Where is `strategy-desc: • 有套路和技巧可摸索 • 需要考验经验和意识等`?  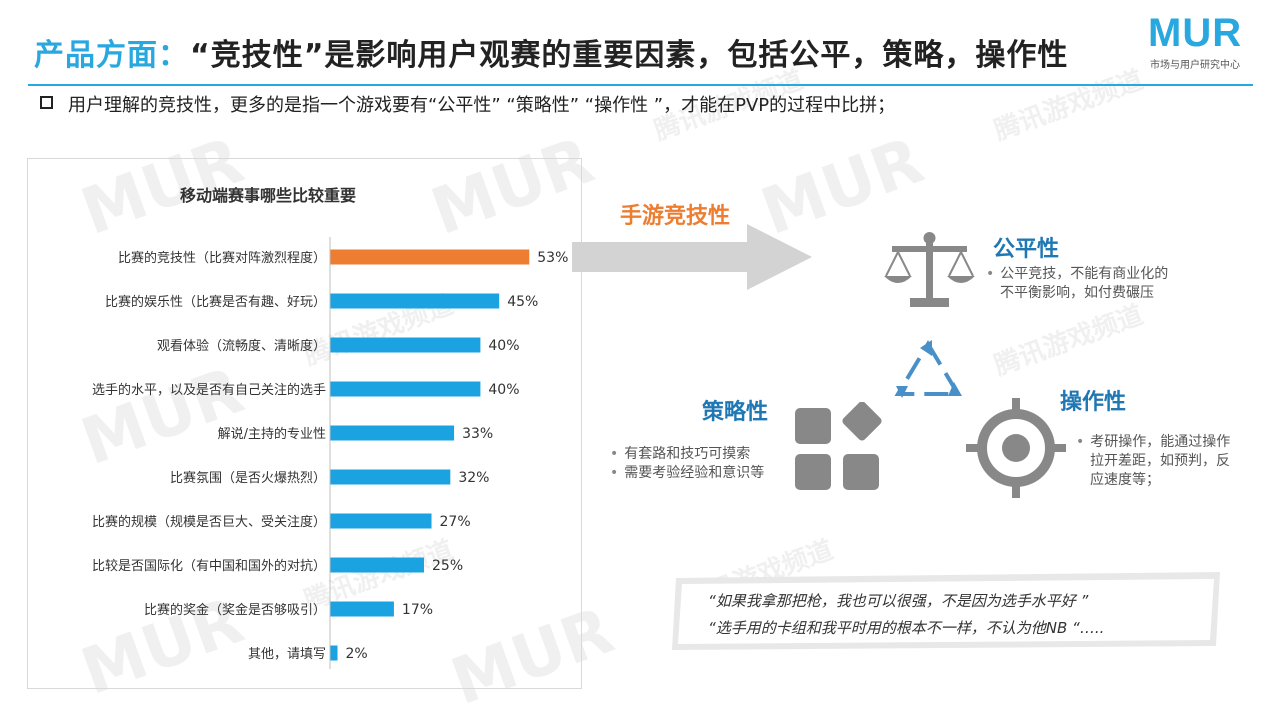
strategy-desc: • 有套路和技巧可摸索 • 需要考验经验和意识等 is located at coordinates (687, 464).